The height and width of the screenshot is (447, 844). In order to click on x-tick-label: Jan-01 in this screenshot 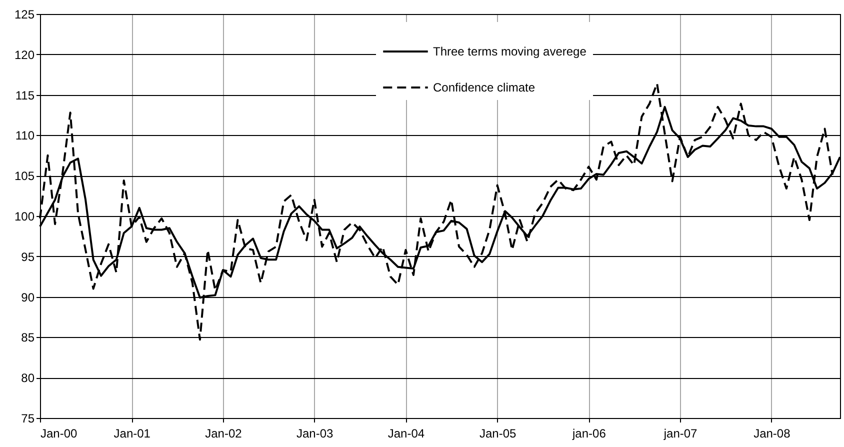, I will do `click(132, 433)`.